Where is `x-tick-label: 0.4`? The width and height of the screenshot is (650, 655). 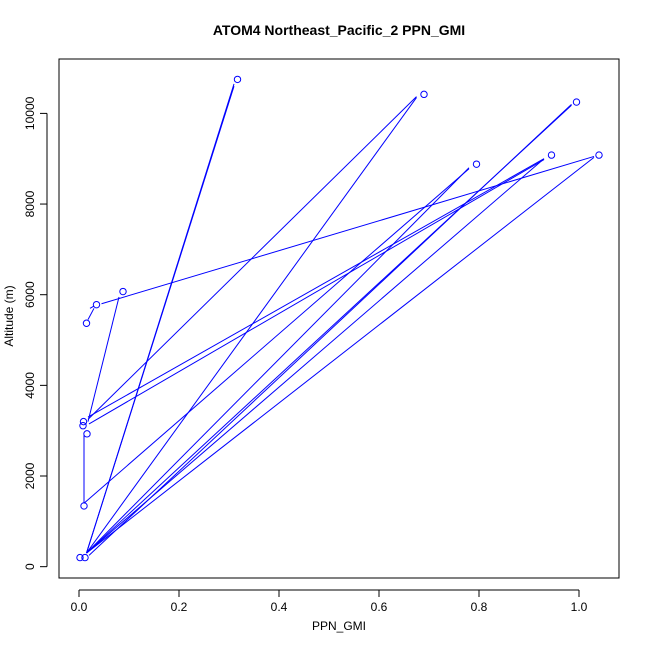 x-tick-label: 0.4 is located at coordinates (279, 607).